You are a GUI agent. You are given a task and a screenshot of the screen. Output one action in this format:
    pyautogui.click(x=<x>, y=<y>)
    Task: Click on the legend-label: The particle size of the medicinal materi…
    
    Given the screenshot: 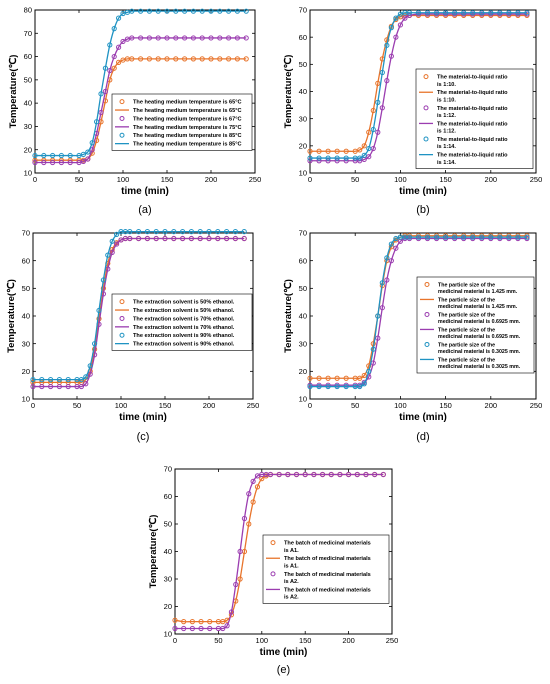 What is the action you would take?
    pyautogui.click(x=478, y=303)
    